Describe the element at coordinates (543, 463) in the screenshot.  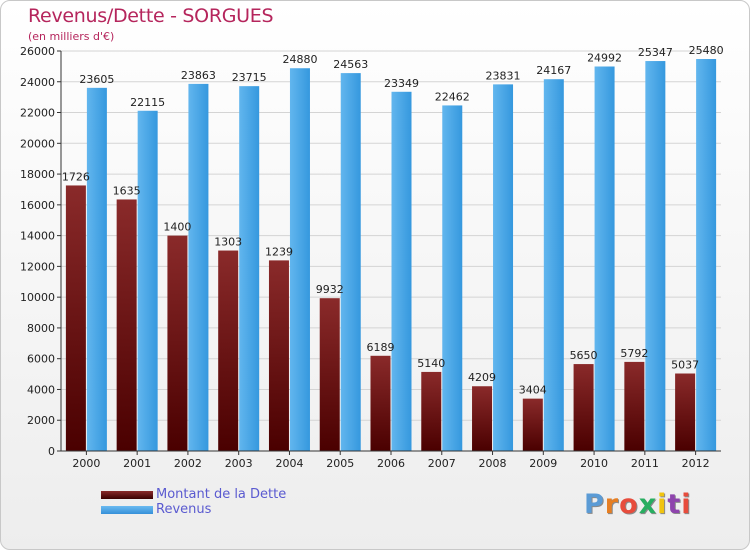
I see `x-tick-label: 2009` at that location.